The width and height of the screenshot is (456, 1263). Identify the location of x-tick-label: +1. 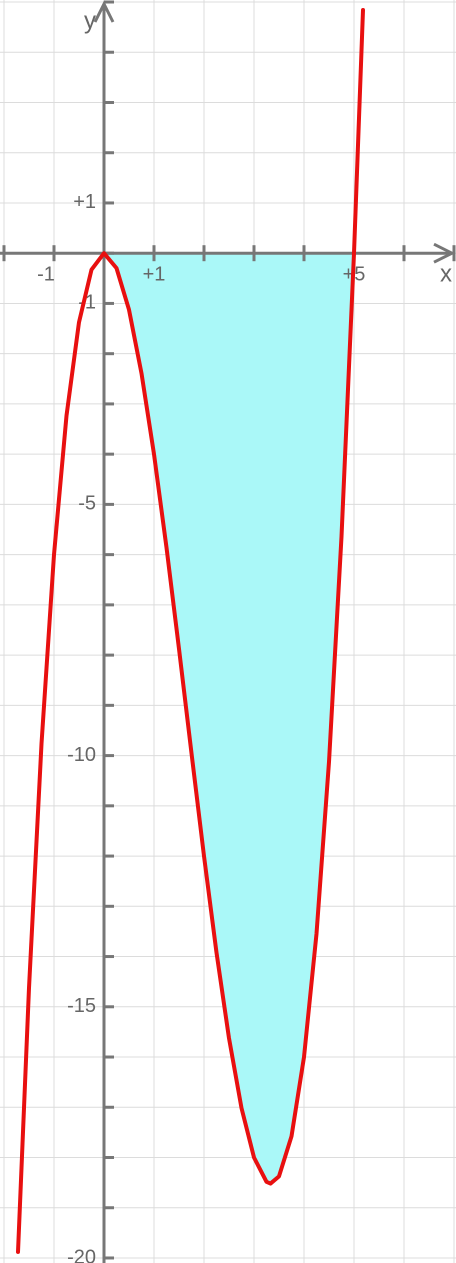
(154, 274).